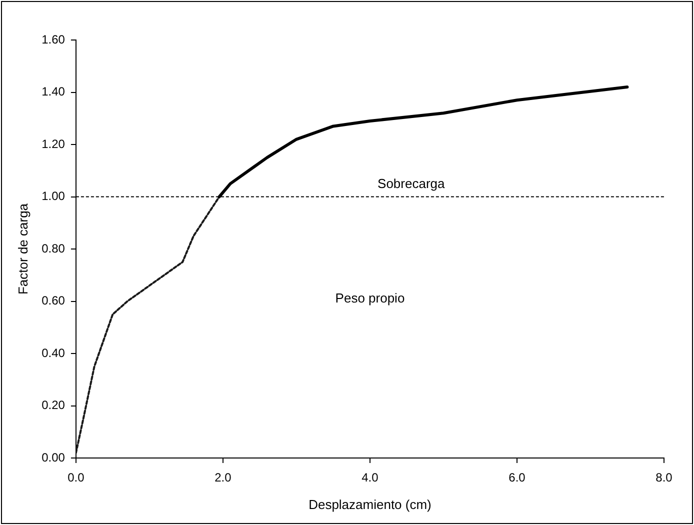  What do you see at coordinates (54, 301) in the screenshot?
I see `y-tick-label: 0.60` at bounding box center [54, 301].